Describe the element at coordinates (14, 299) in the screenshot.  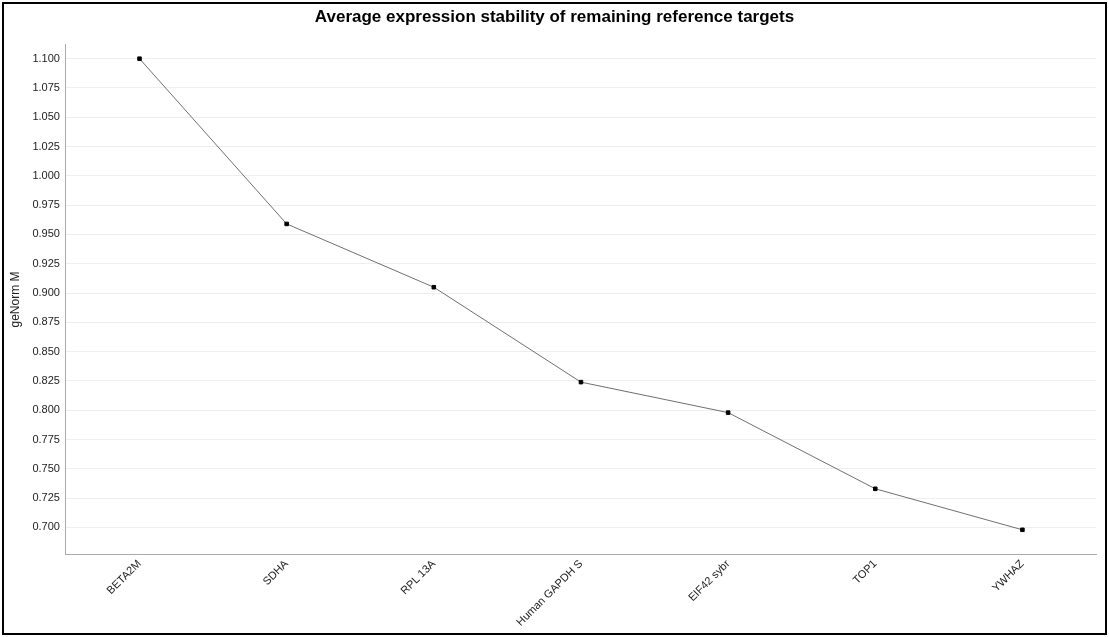
I see `y-axis-title: geNorm M` at that location.